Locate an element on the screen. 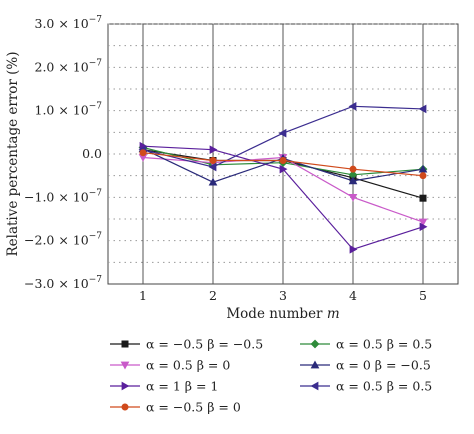  legend-item: α = 0.5 β = 0 is located at coordinates (170, 365).